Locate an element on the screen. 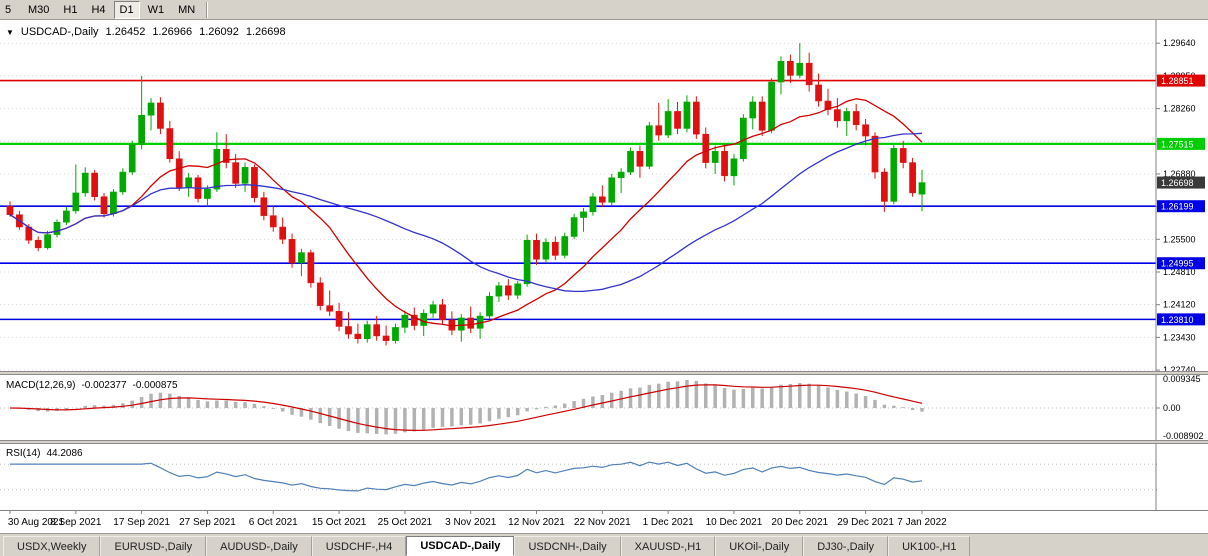 Image resolution: width=1208 pixels, height=556 pixels. macd-panel is located at coordinates (578, 407).